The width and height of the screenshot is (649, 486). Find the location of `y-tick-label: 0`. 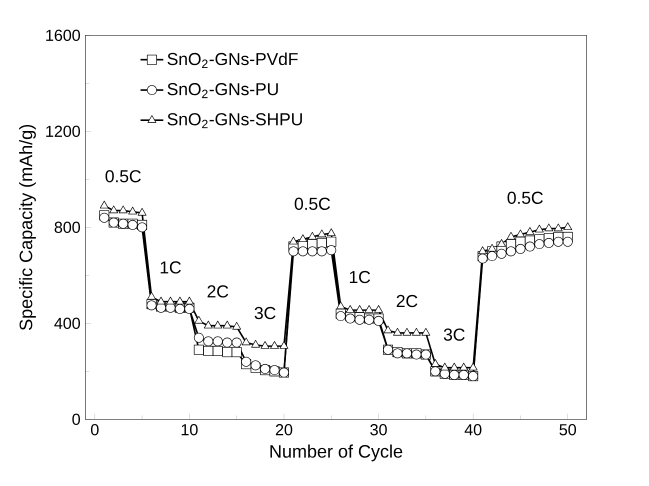

y-tick-label: 0 is located at coordinates (76, 419).